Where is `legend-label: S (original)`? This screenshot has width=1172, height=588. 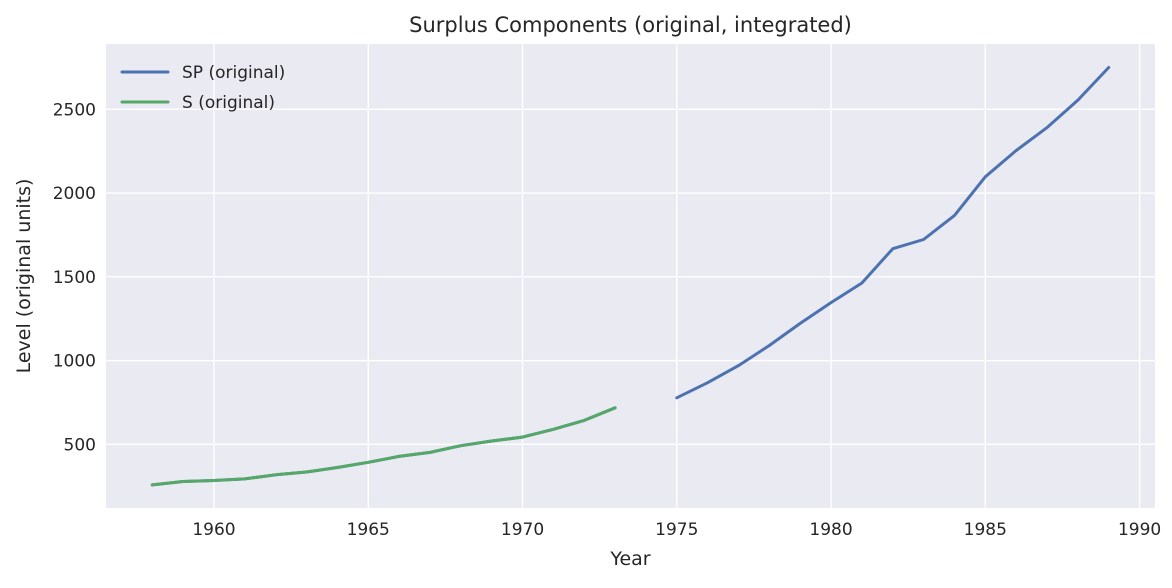 legend-label: S (original) is located at coordinates (228, 103).